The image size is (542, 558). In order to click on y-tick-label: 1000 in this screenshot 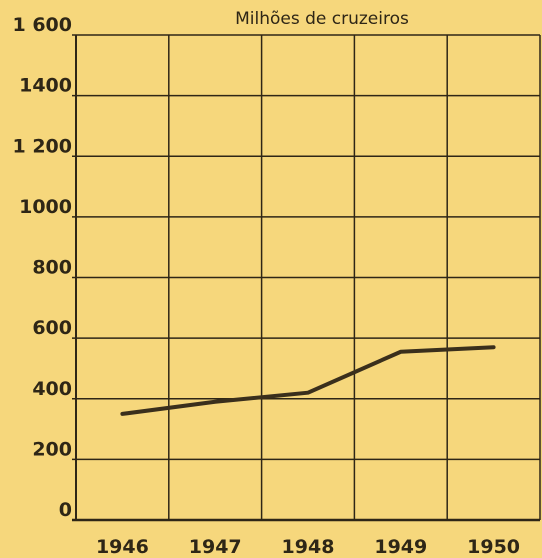, I will do `click(45, 207)`.